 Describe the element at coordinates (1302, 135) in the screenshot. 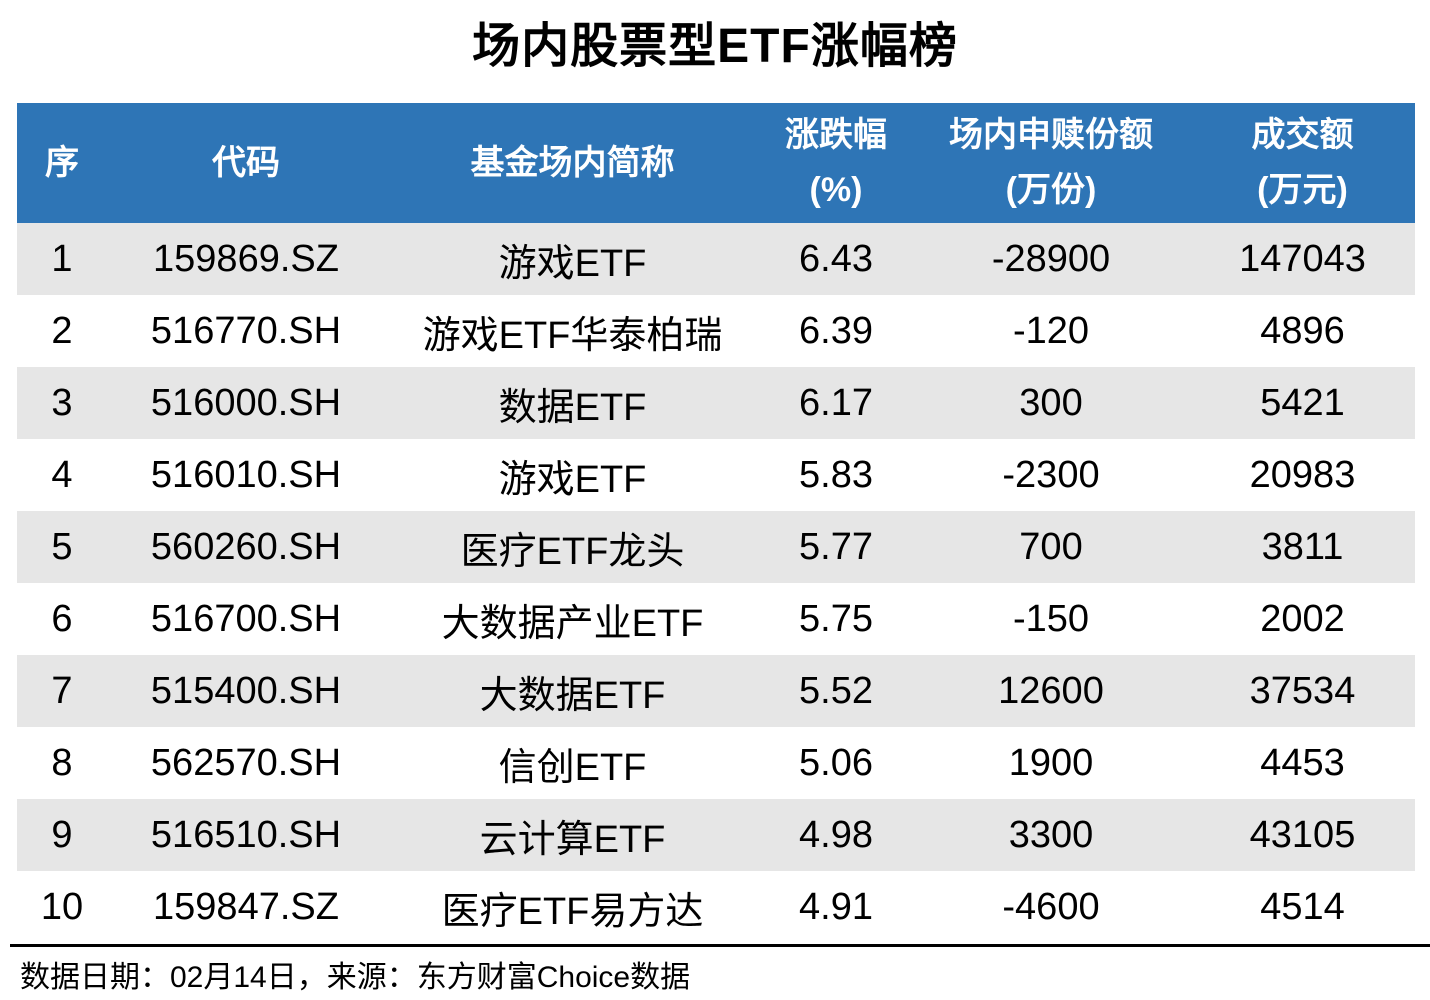

I see `column-header-label: 成交额` at that location.